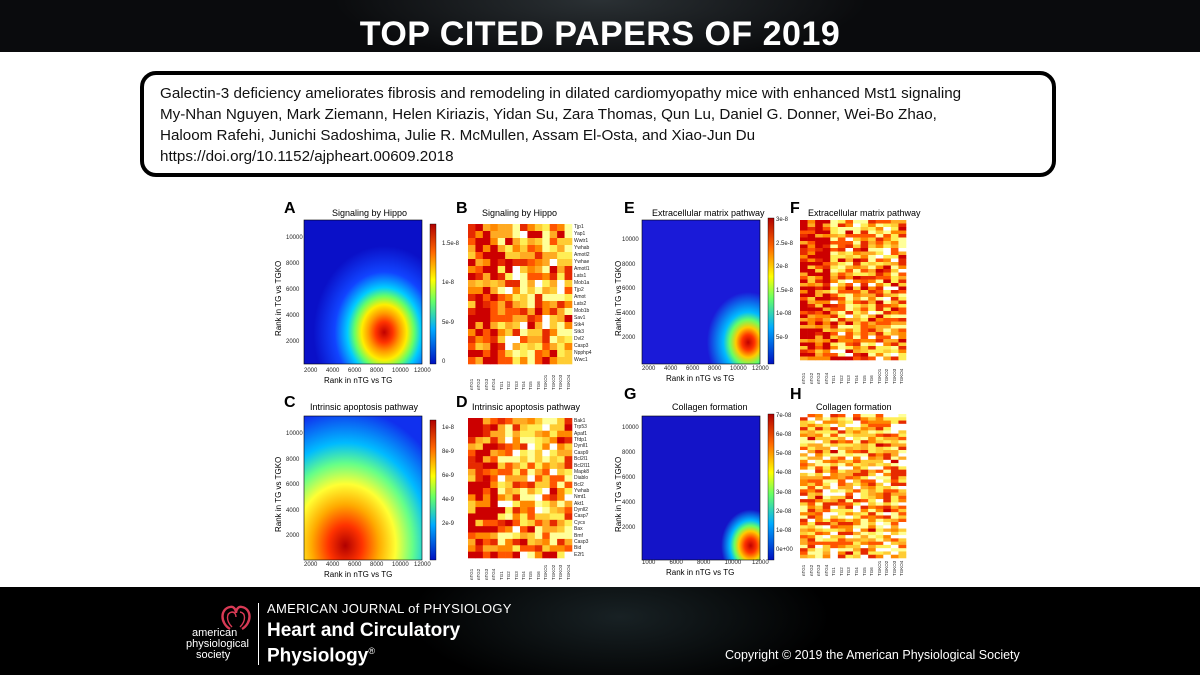 The image size is (1200, 675). I want to click on sample-label-B: TG3, so click(516, 385).